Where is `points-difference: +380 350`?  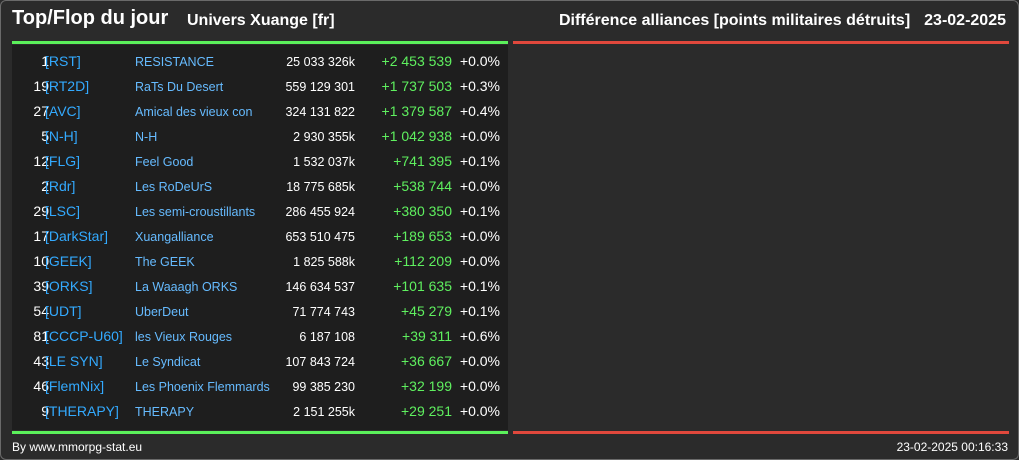
points-difference: +380 350 is located at coordinates (422, 211).